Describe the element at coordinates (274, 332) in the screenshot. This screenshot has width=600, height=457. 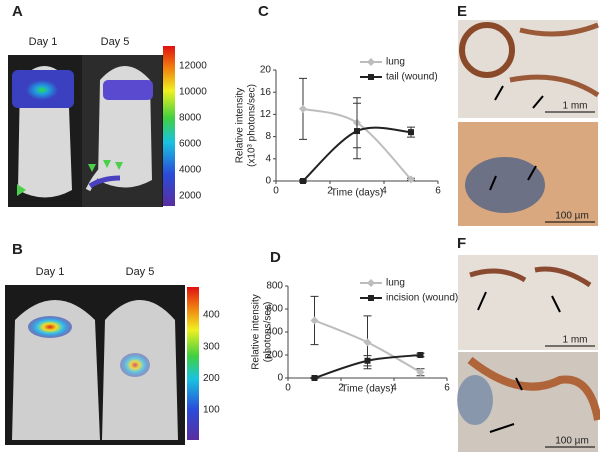
I see `y-tick-label: 400` at that location.